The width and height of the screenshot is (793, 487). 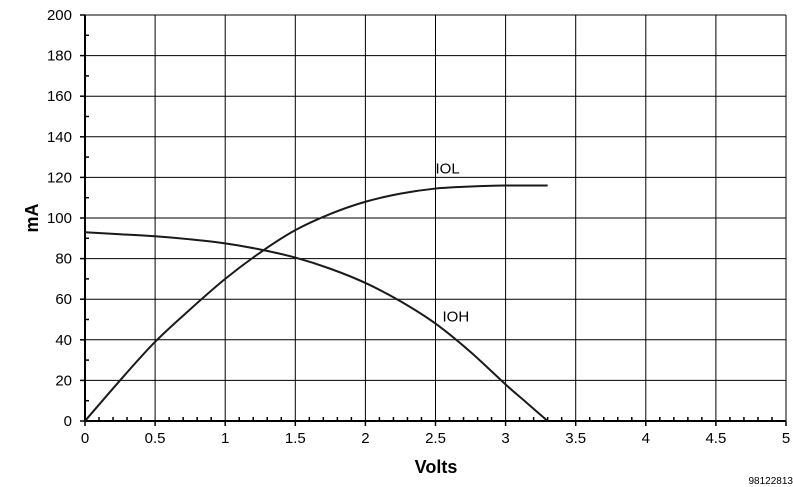 I want to click on series-label-ioh: IOH, so click(x=456, y=317).